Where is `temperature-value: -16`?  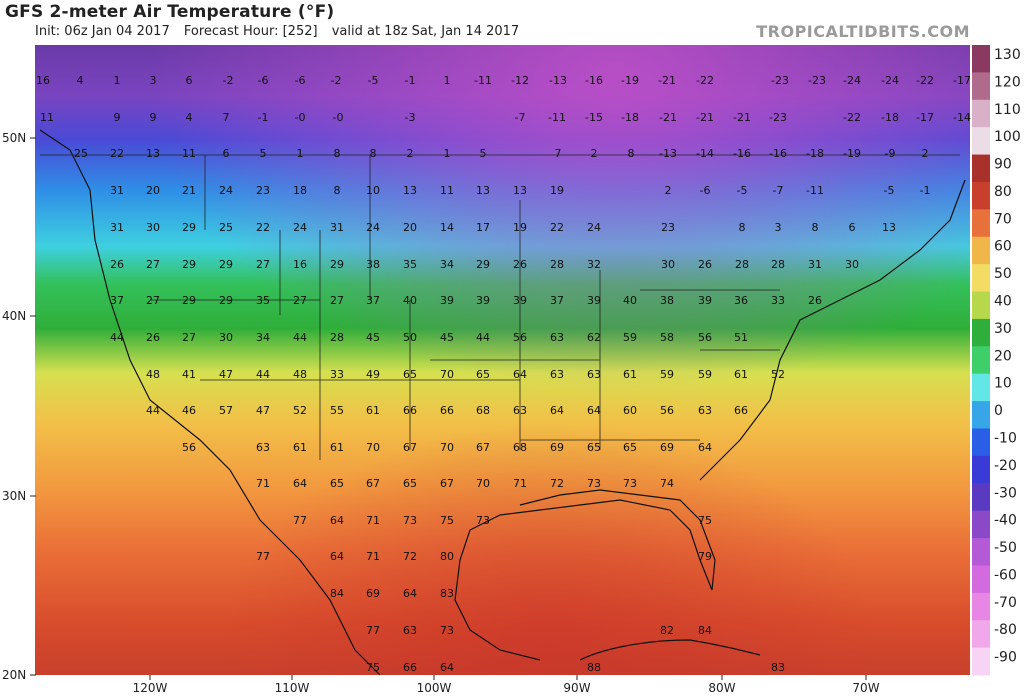 temperature-value: -16 is located at coordinates (778, 153).